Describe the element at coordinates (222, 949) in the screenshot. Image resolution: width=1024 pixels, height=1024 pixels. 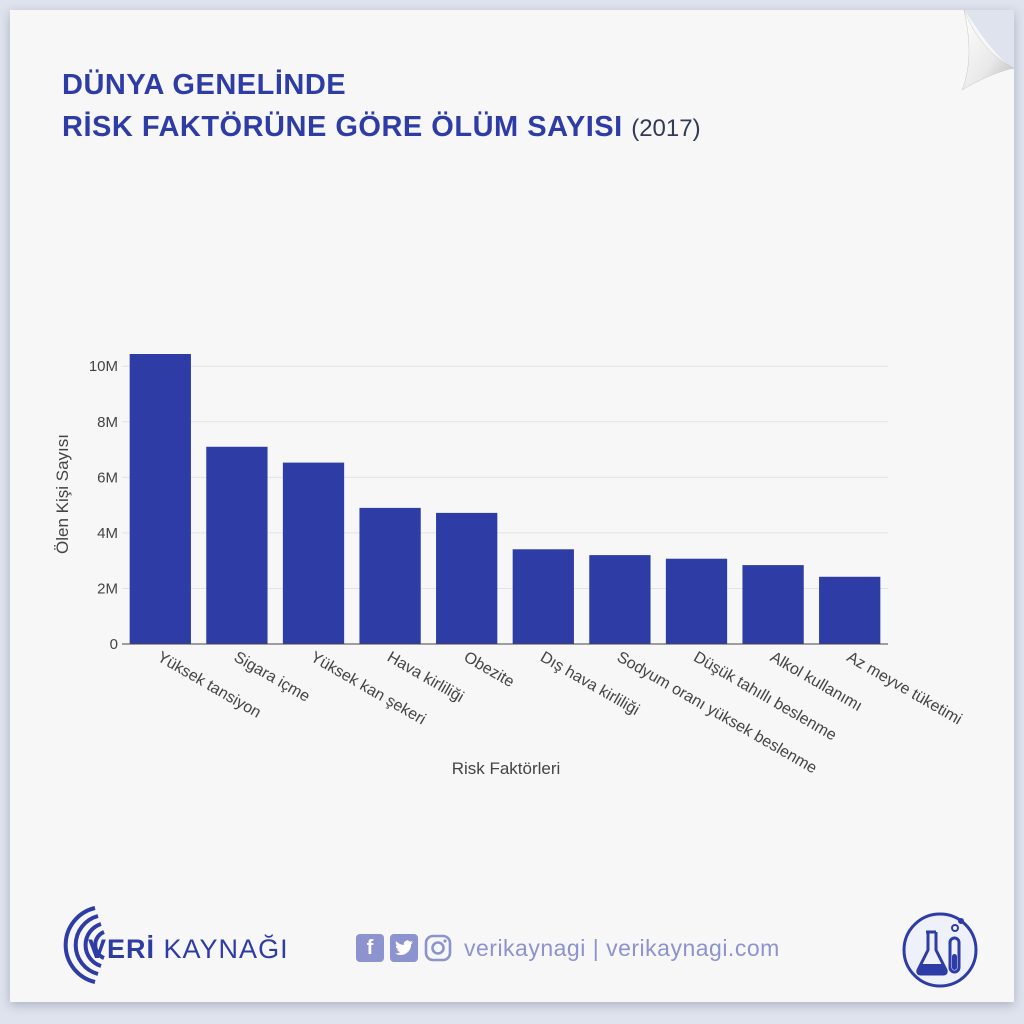
I see `brand-light: KAYNAĞI` at that location.